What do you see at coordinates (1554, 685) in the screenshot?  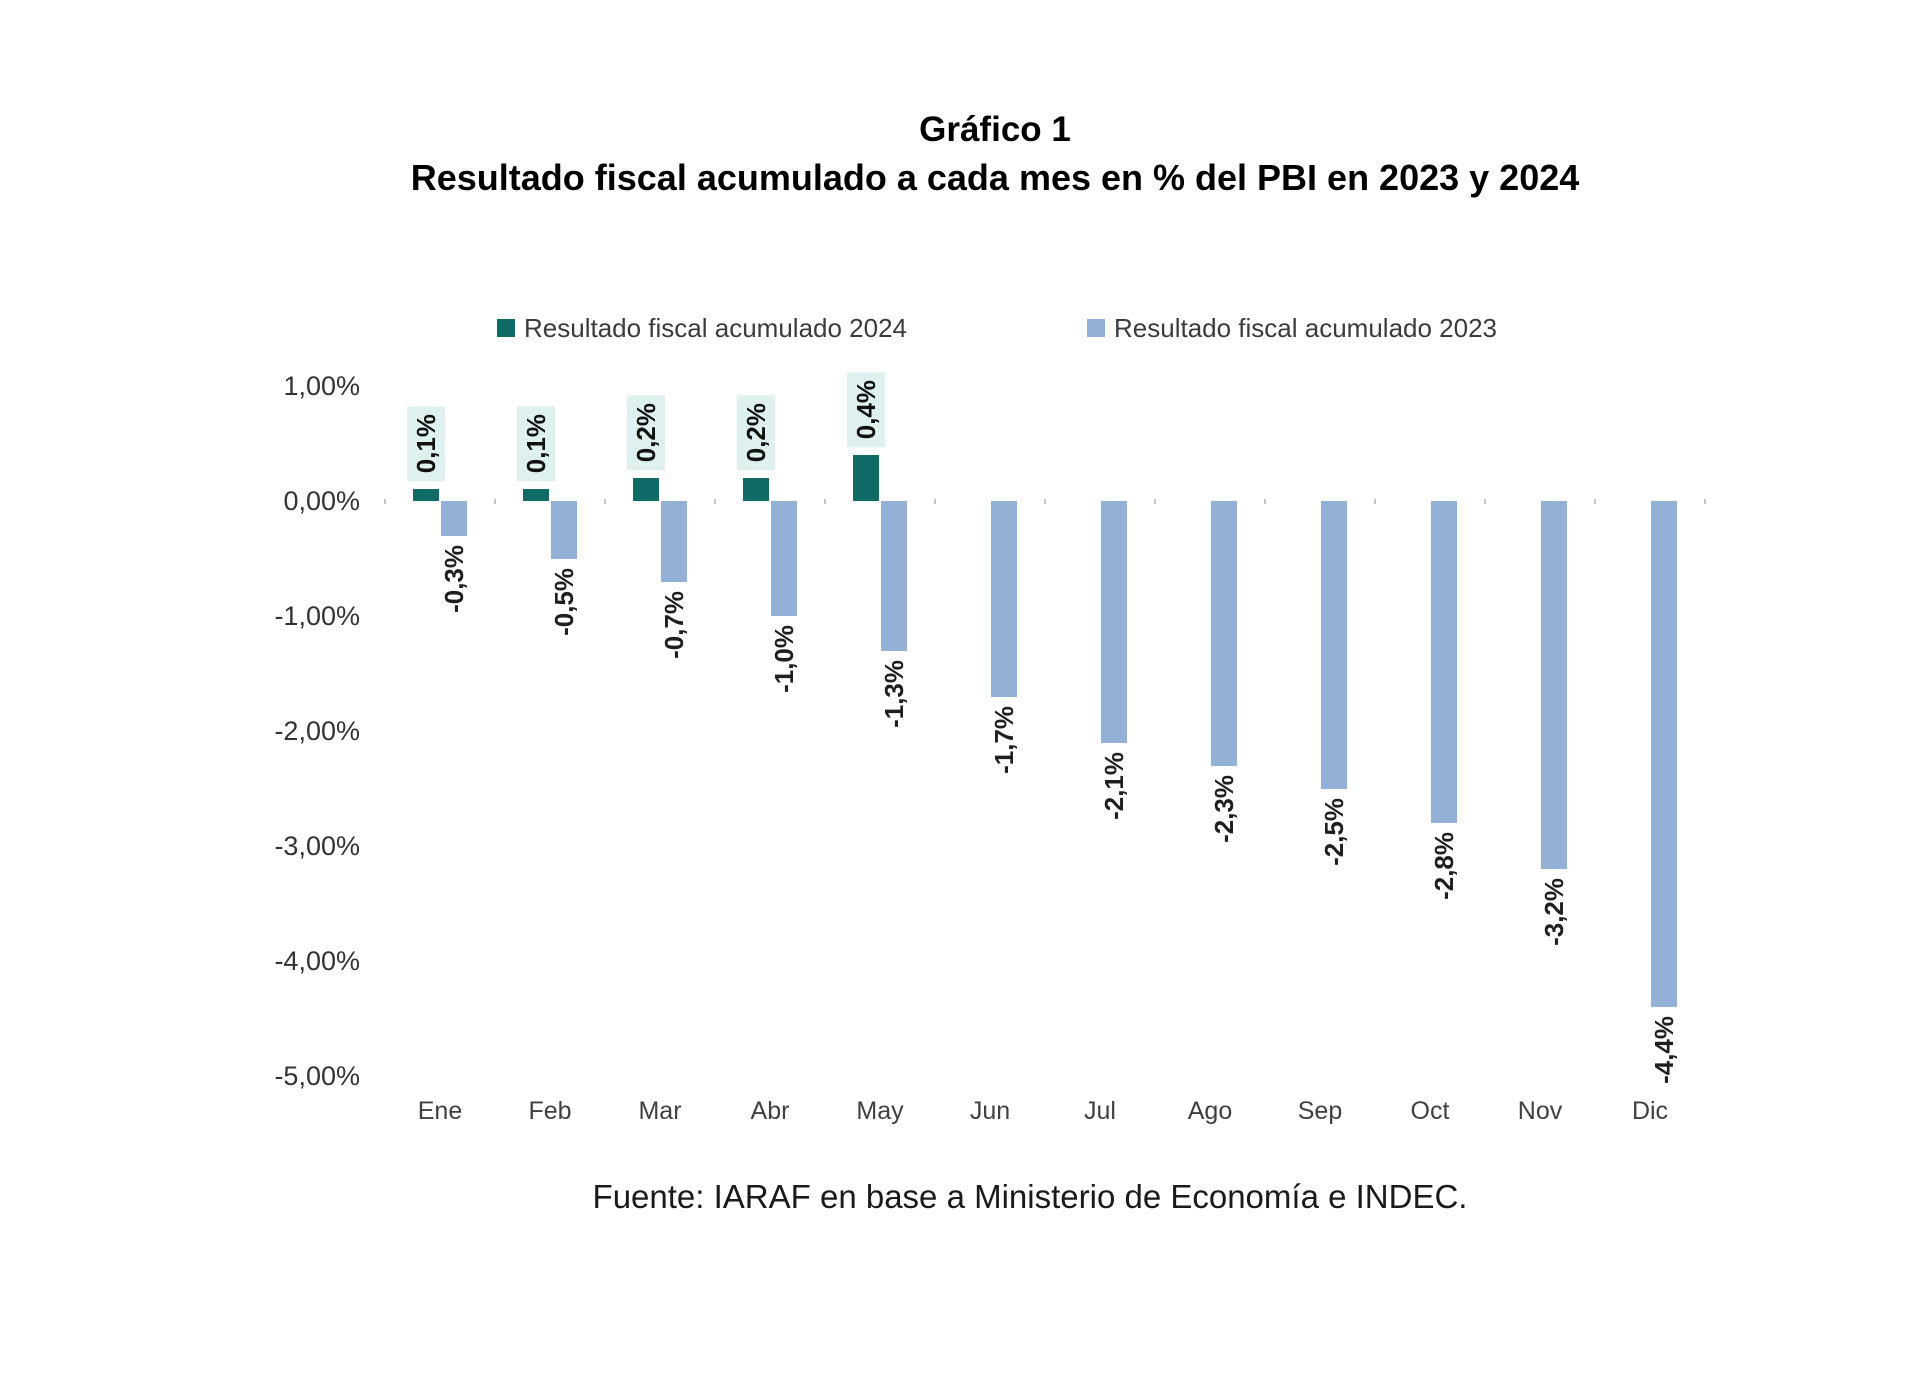 I see `bar-2023-nov` at bounding box center [1554, 685].